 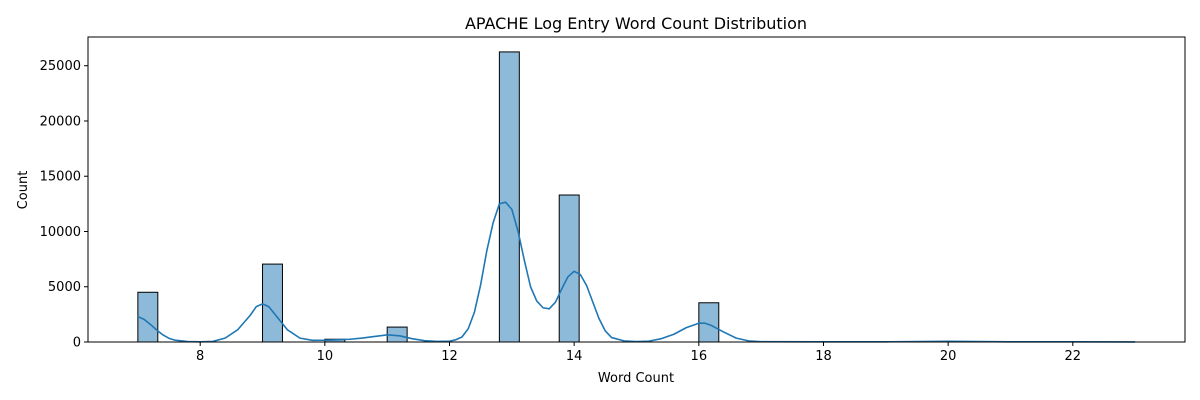 I want to click on x-tick-label: 18, so click(x=823, y=356).